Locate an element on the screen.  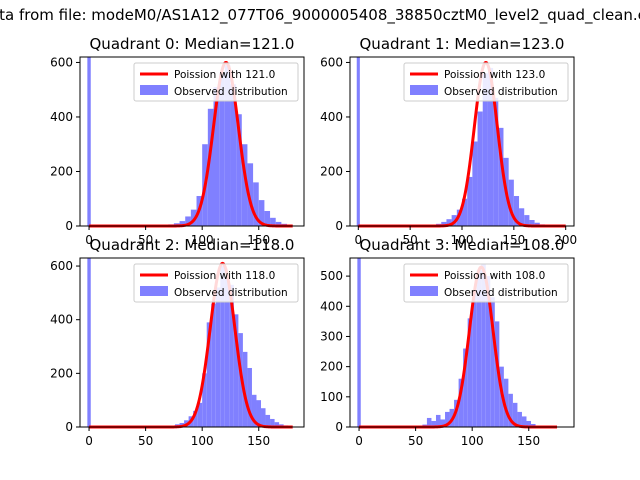
quadrant-3-xtick-label: 0 is located at coordinates (359, 441).